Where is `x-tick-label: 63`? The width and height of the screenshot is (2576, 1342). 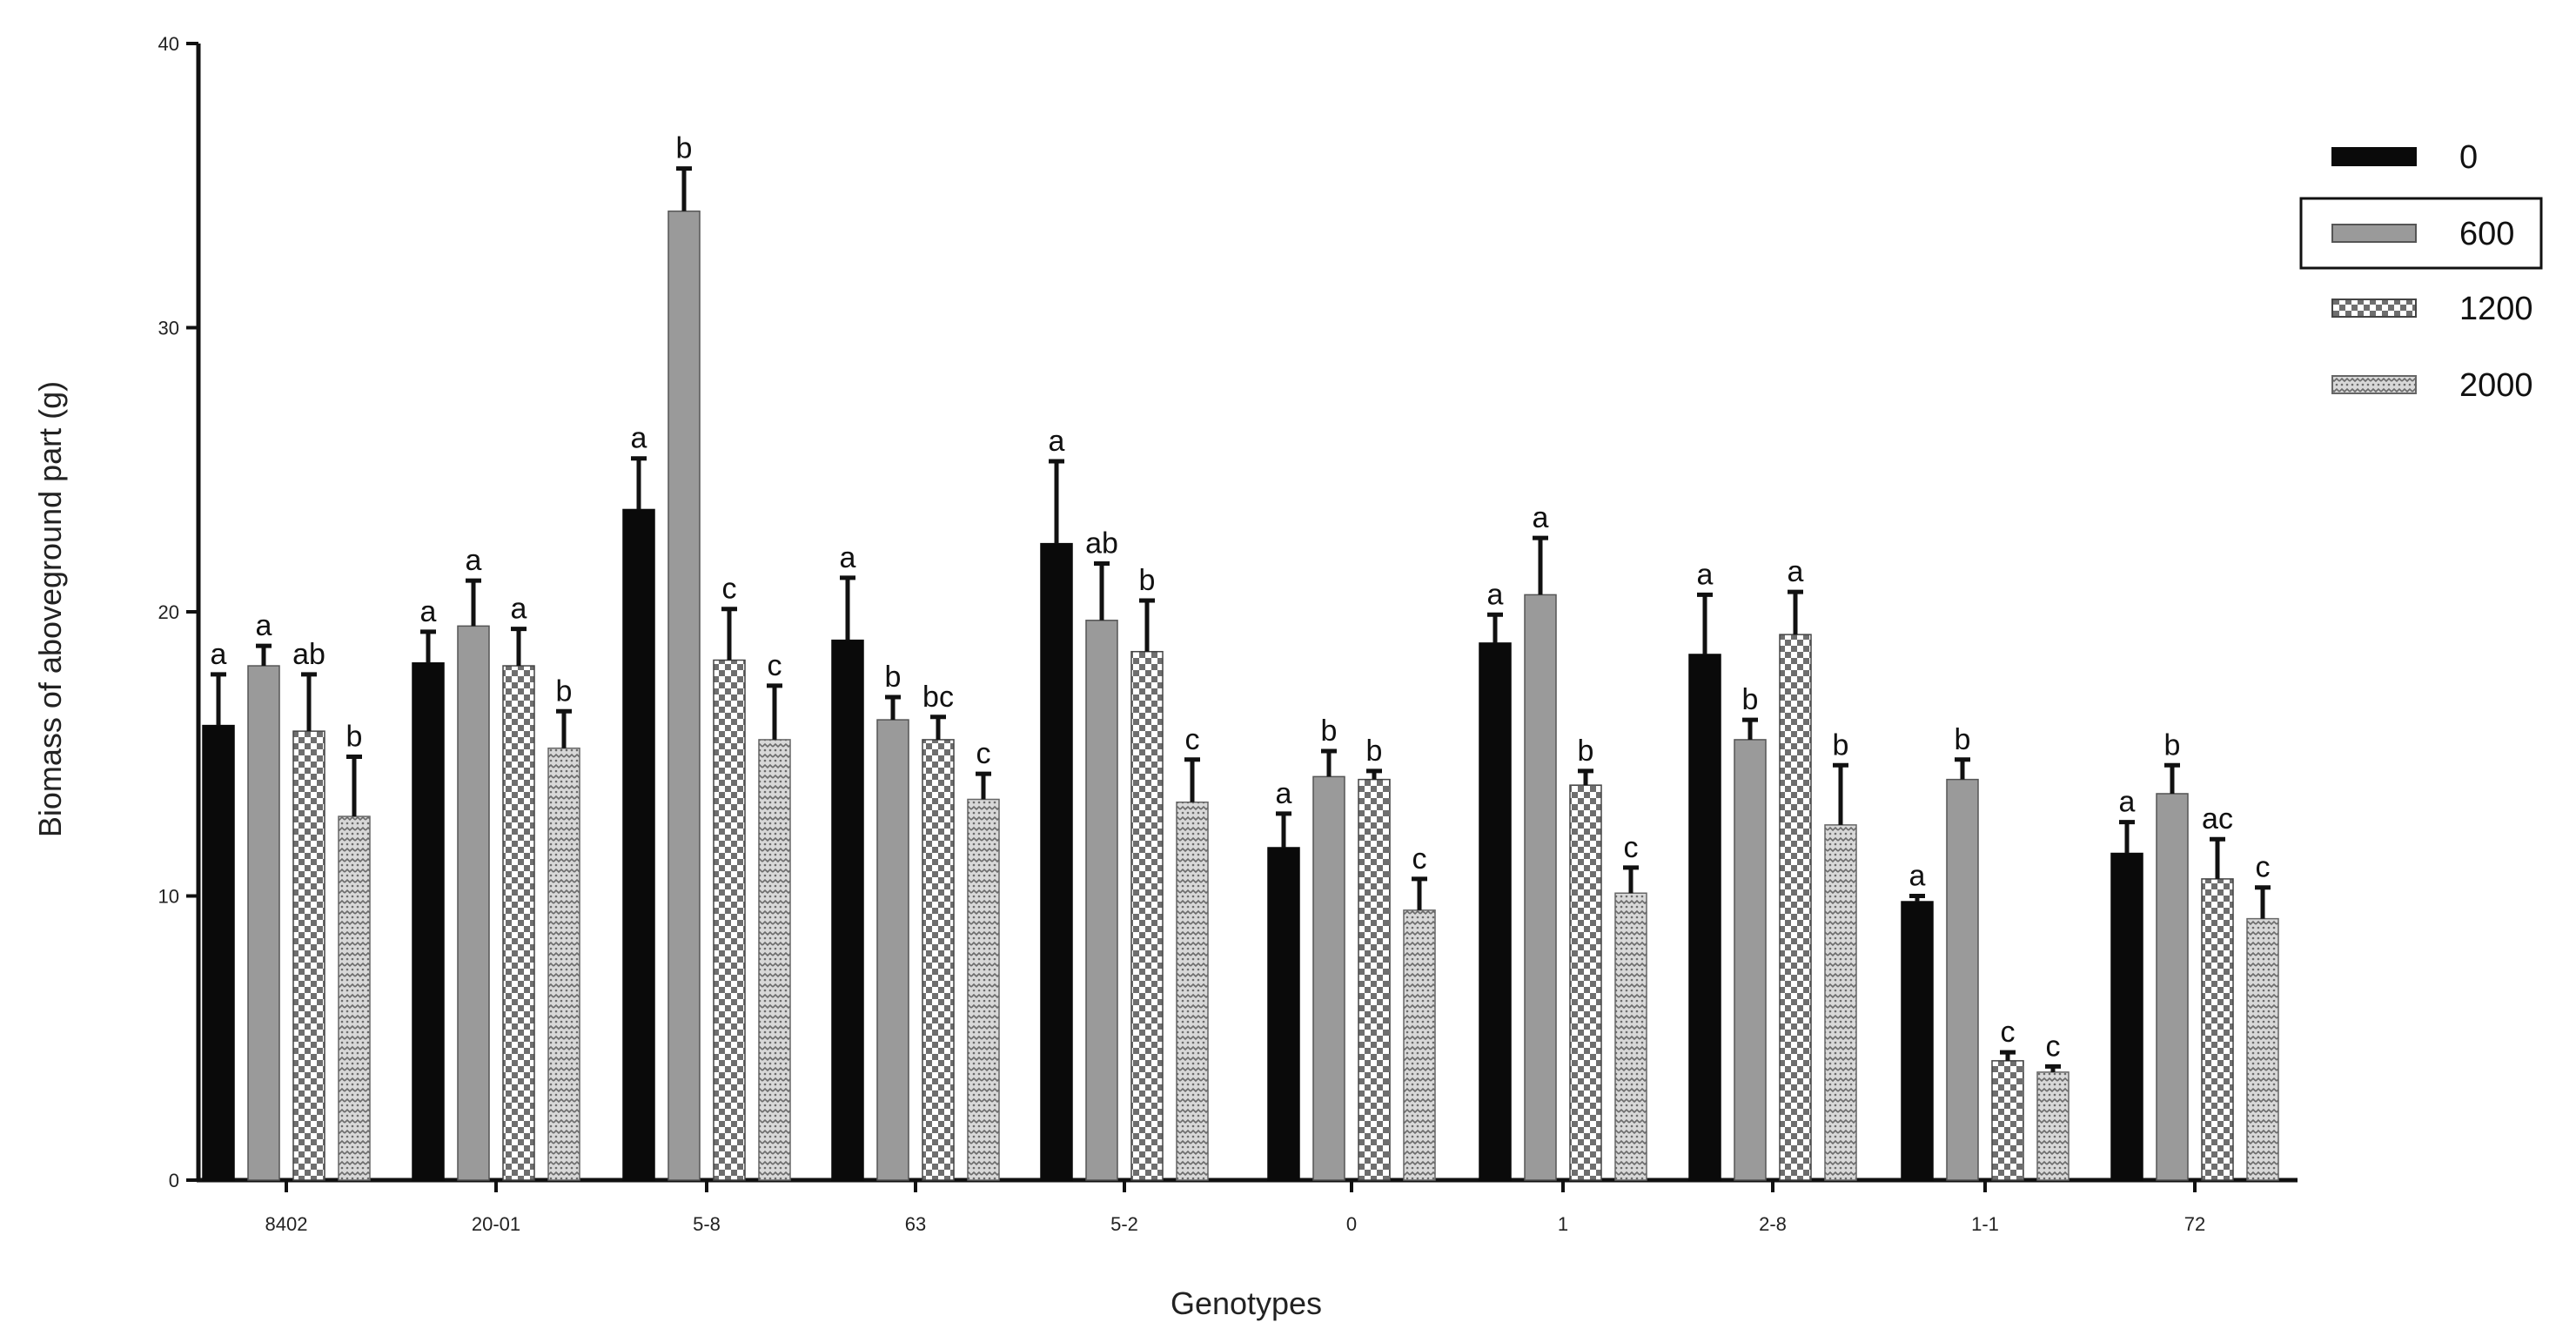
x-tick-label: 63 is located at coordinates (915, 1224).